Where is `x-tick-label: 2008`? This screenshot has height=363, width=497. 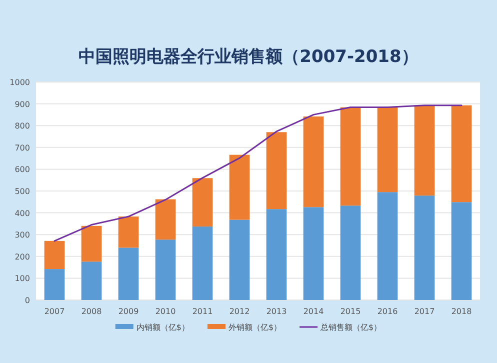 x-tick-label: 2008 is located at coordinates (91, 311).